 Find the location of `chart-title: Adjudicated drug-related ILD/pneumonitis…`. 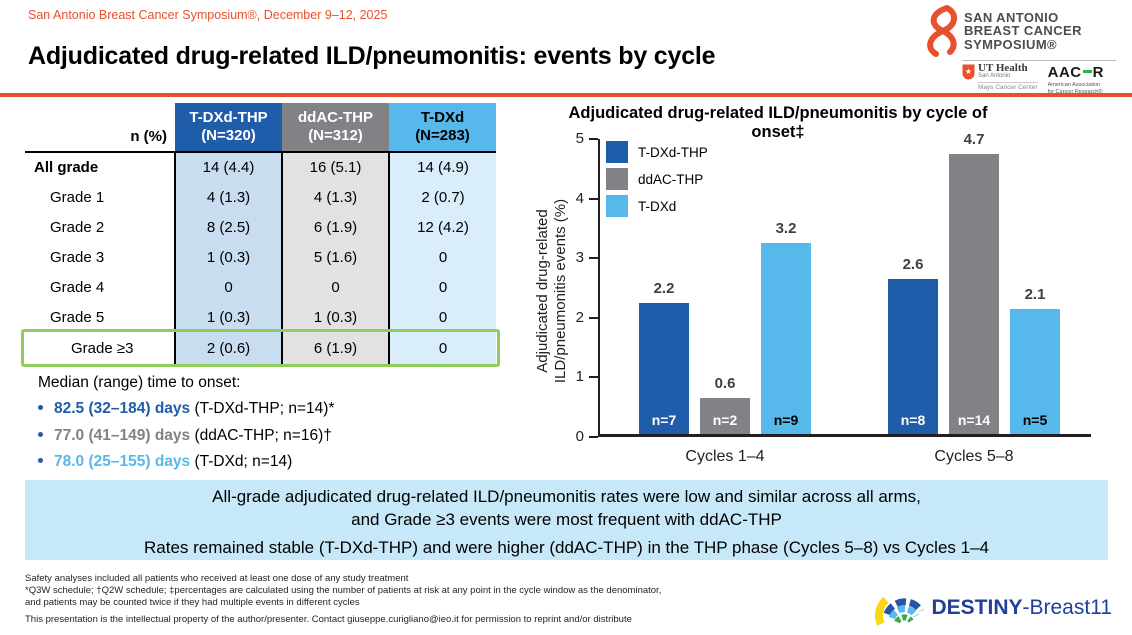

chart-title: Adjudicated drug-related ILD/pneumonitis… is located at coordinates (778, 122).